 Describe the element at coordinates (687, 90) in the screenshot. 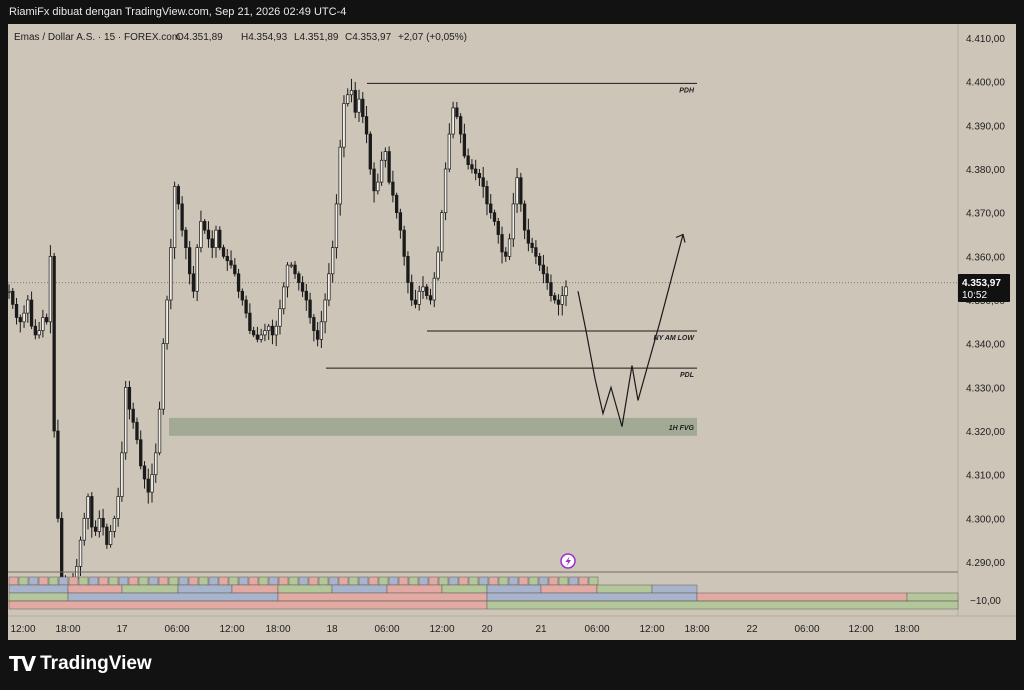

I see `level-label: PDH` at that location.